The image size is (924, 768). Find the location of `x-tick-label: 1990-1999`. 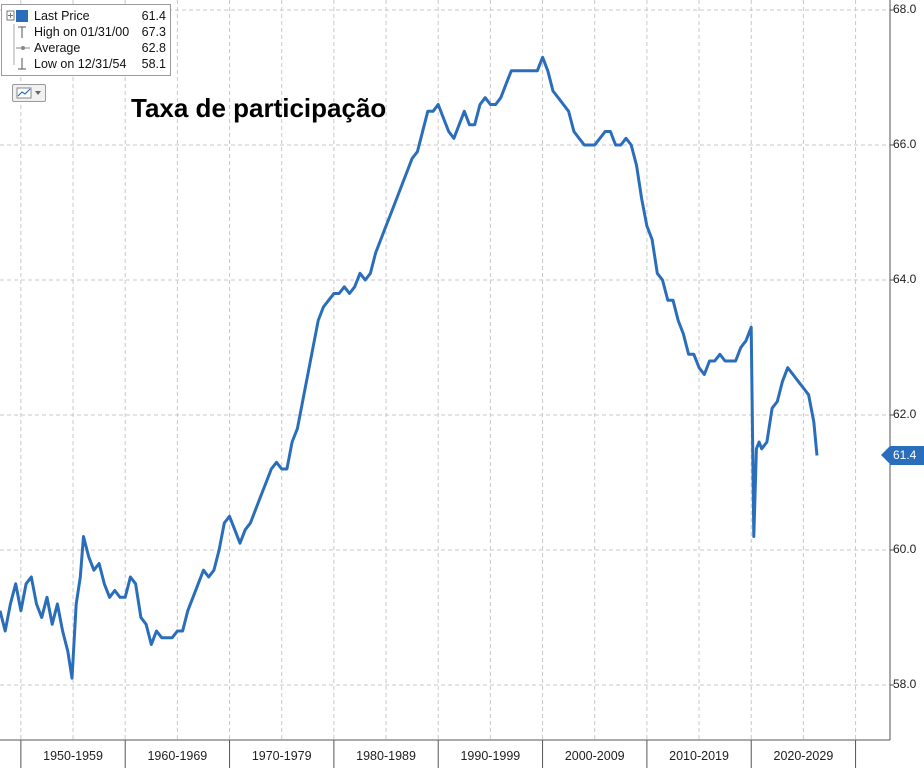

x-tick-label: 1990-1999 is located at coordinates (490, 756).